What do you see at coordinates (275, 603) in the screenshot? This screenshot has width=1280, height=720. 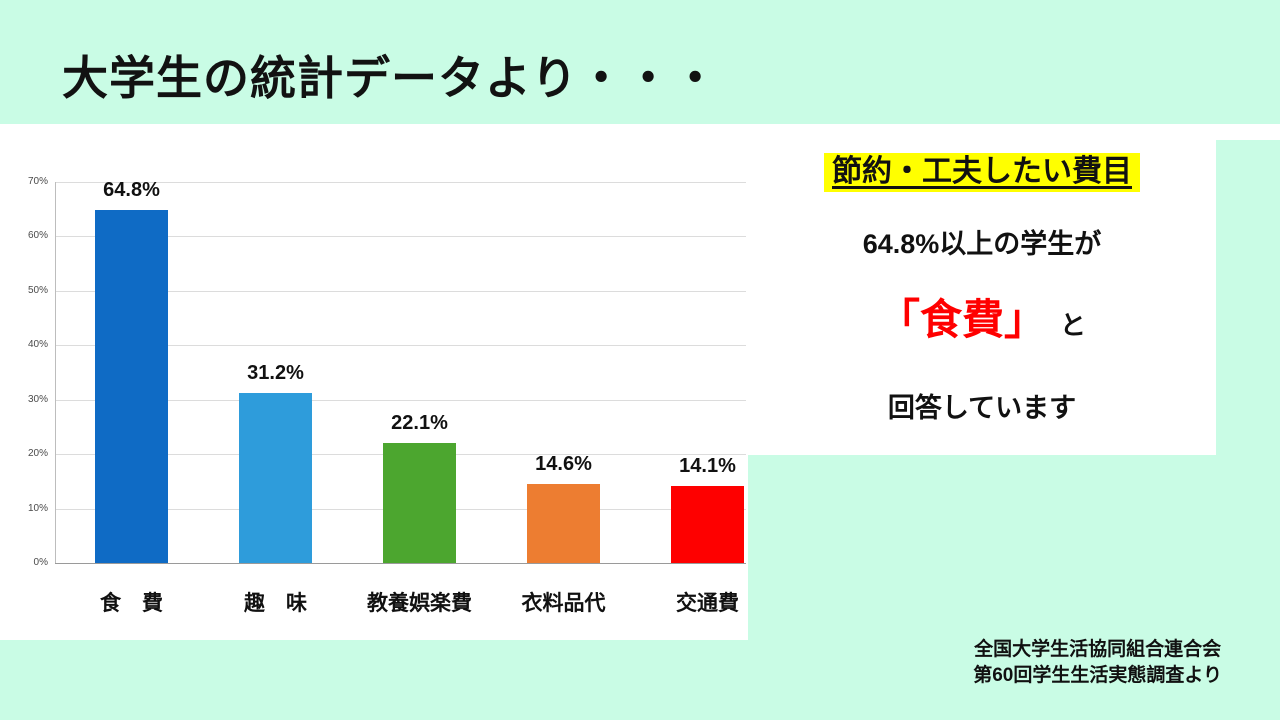 I see `bar-category-label: 趣 味` at bounding box center [275, 603].